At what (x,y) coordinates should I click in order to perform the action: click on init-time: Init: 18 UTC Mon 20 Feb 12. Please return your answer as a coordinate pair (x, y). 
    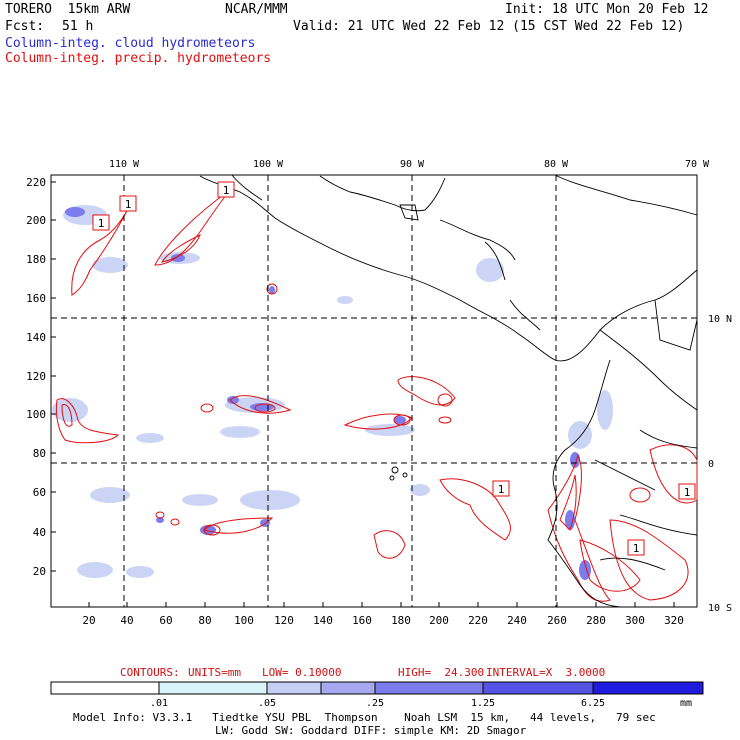
    Looking at the image, I should click on (607, 9).